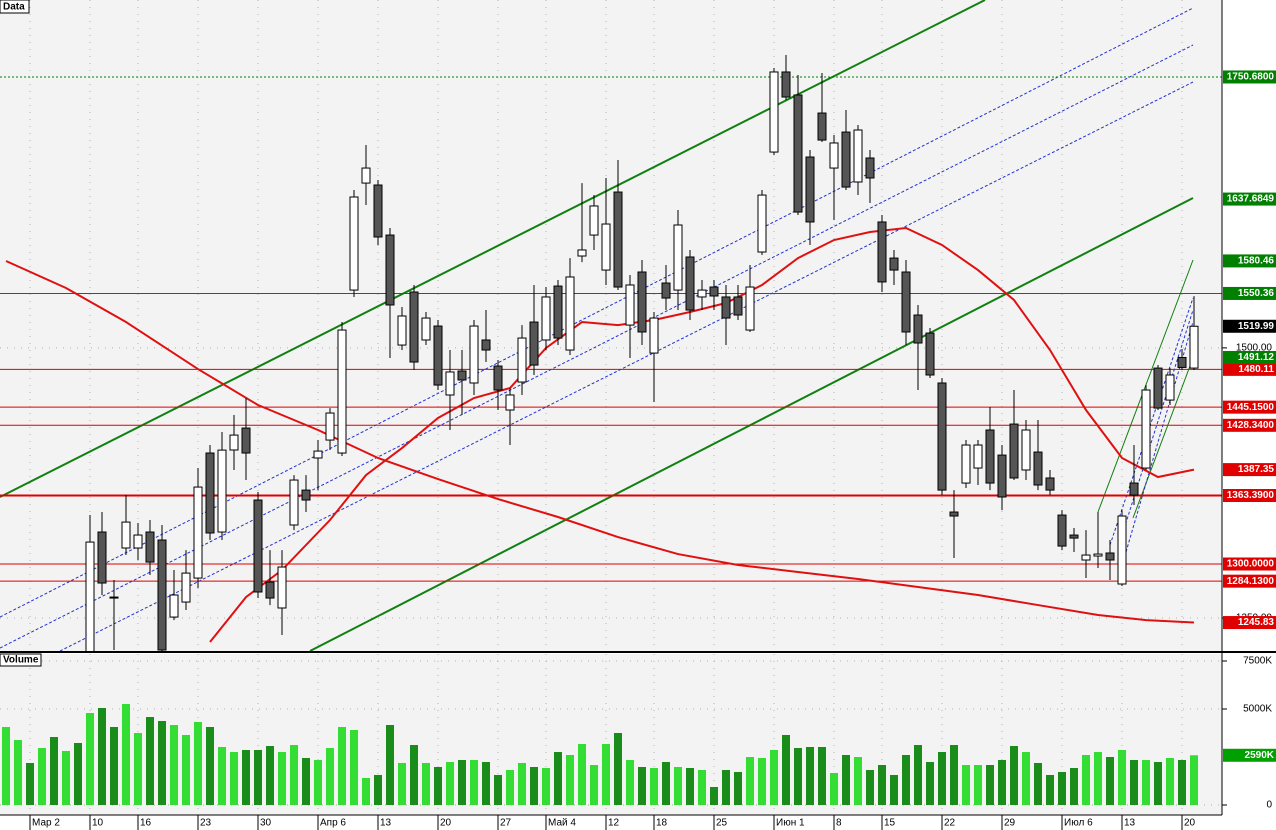 The width and height of the screenshot is (1276, 830). I want to click on price-tag-label: 1245.83, so click(1256, 622).